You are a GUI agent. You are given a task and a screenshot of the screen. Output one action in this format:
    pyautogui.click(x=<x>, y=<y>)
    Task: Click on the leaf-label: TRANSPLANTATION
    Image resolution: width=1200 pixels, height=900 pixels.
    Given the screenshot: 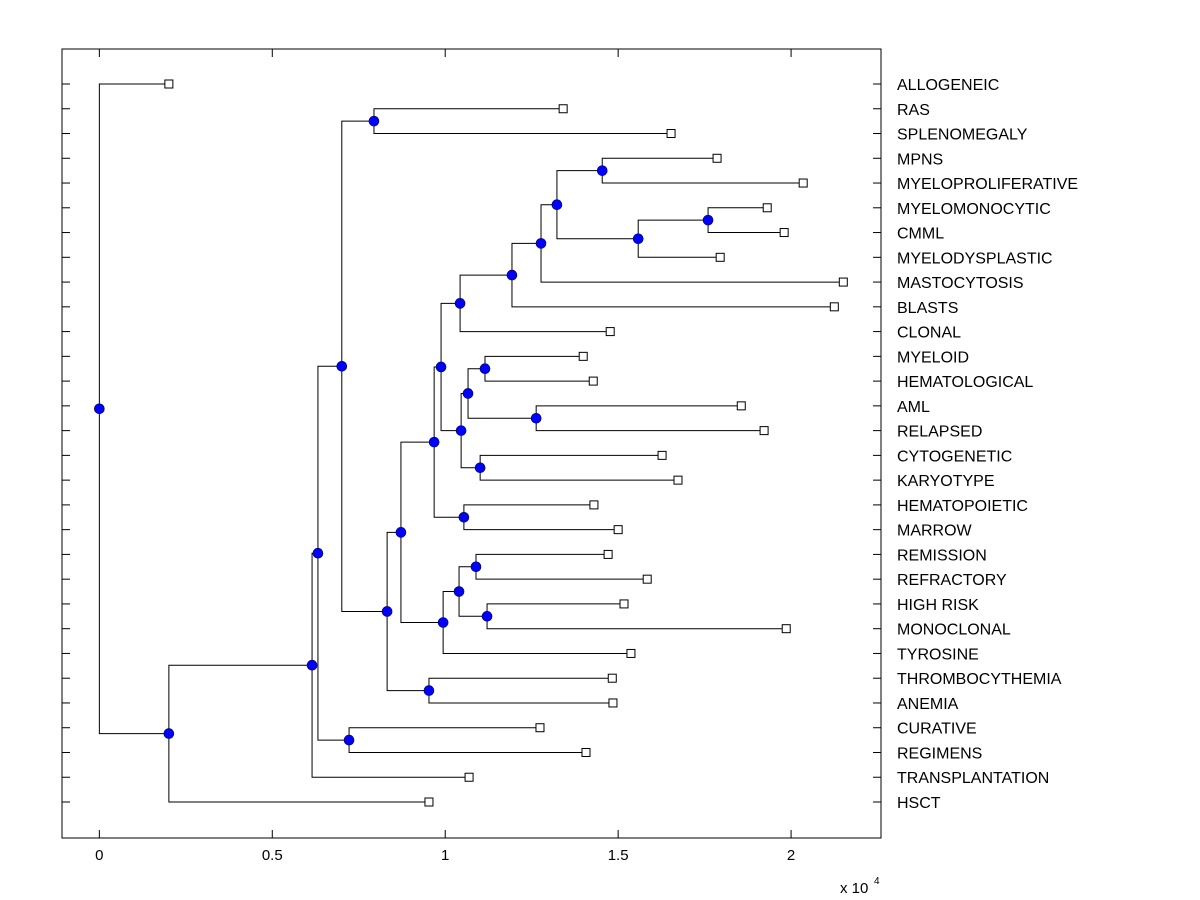 What is the action you would take?
    pyautogui.click(x=973, y=778)
    